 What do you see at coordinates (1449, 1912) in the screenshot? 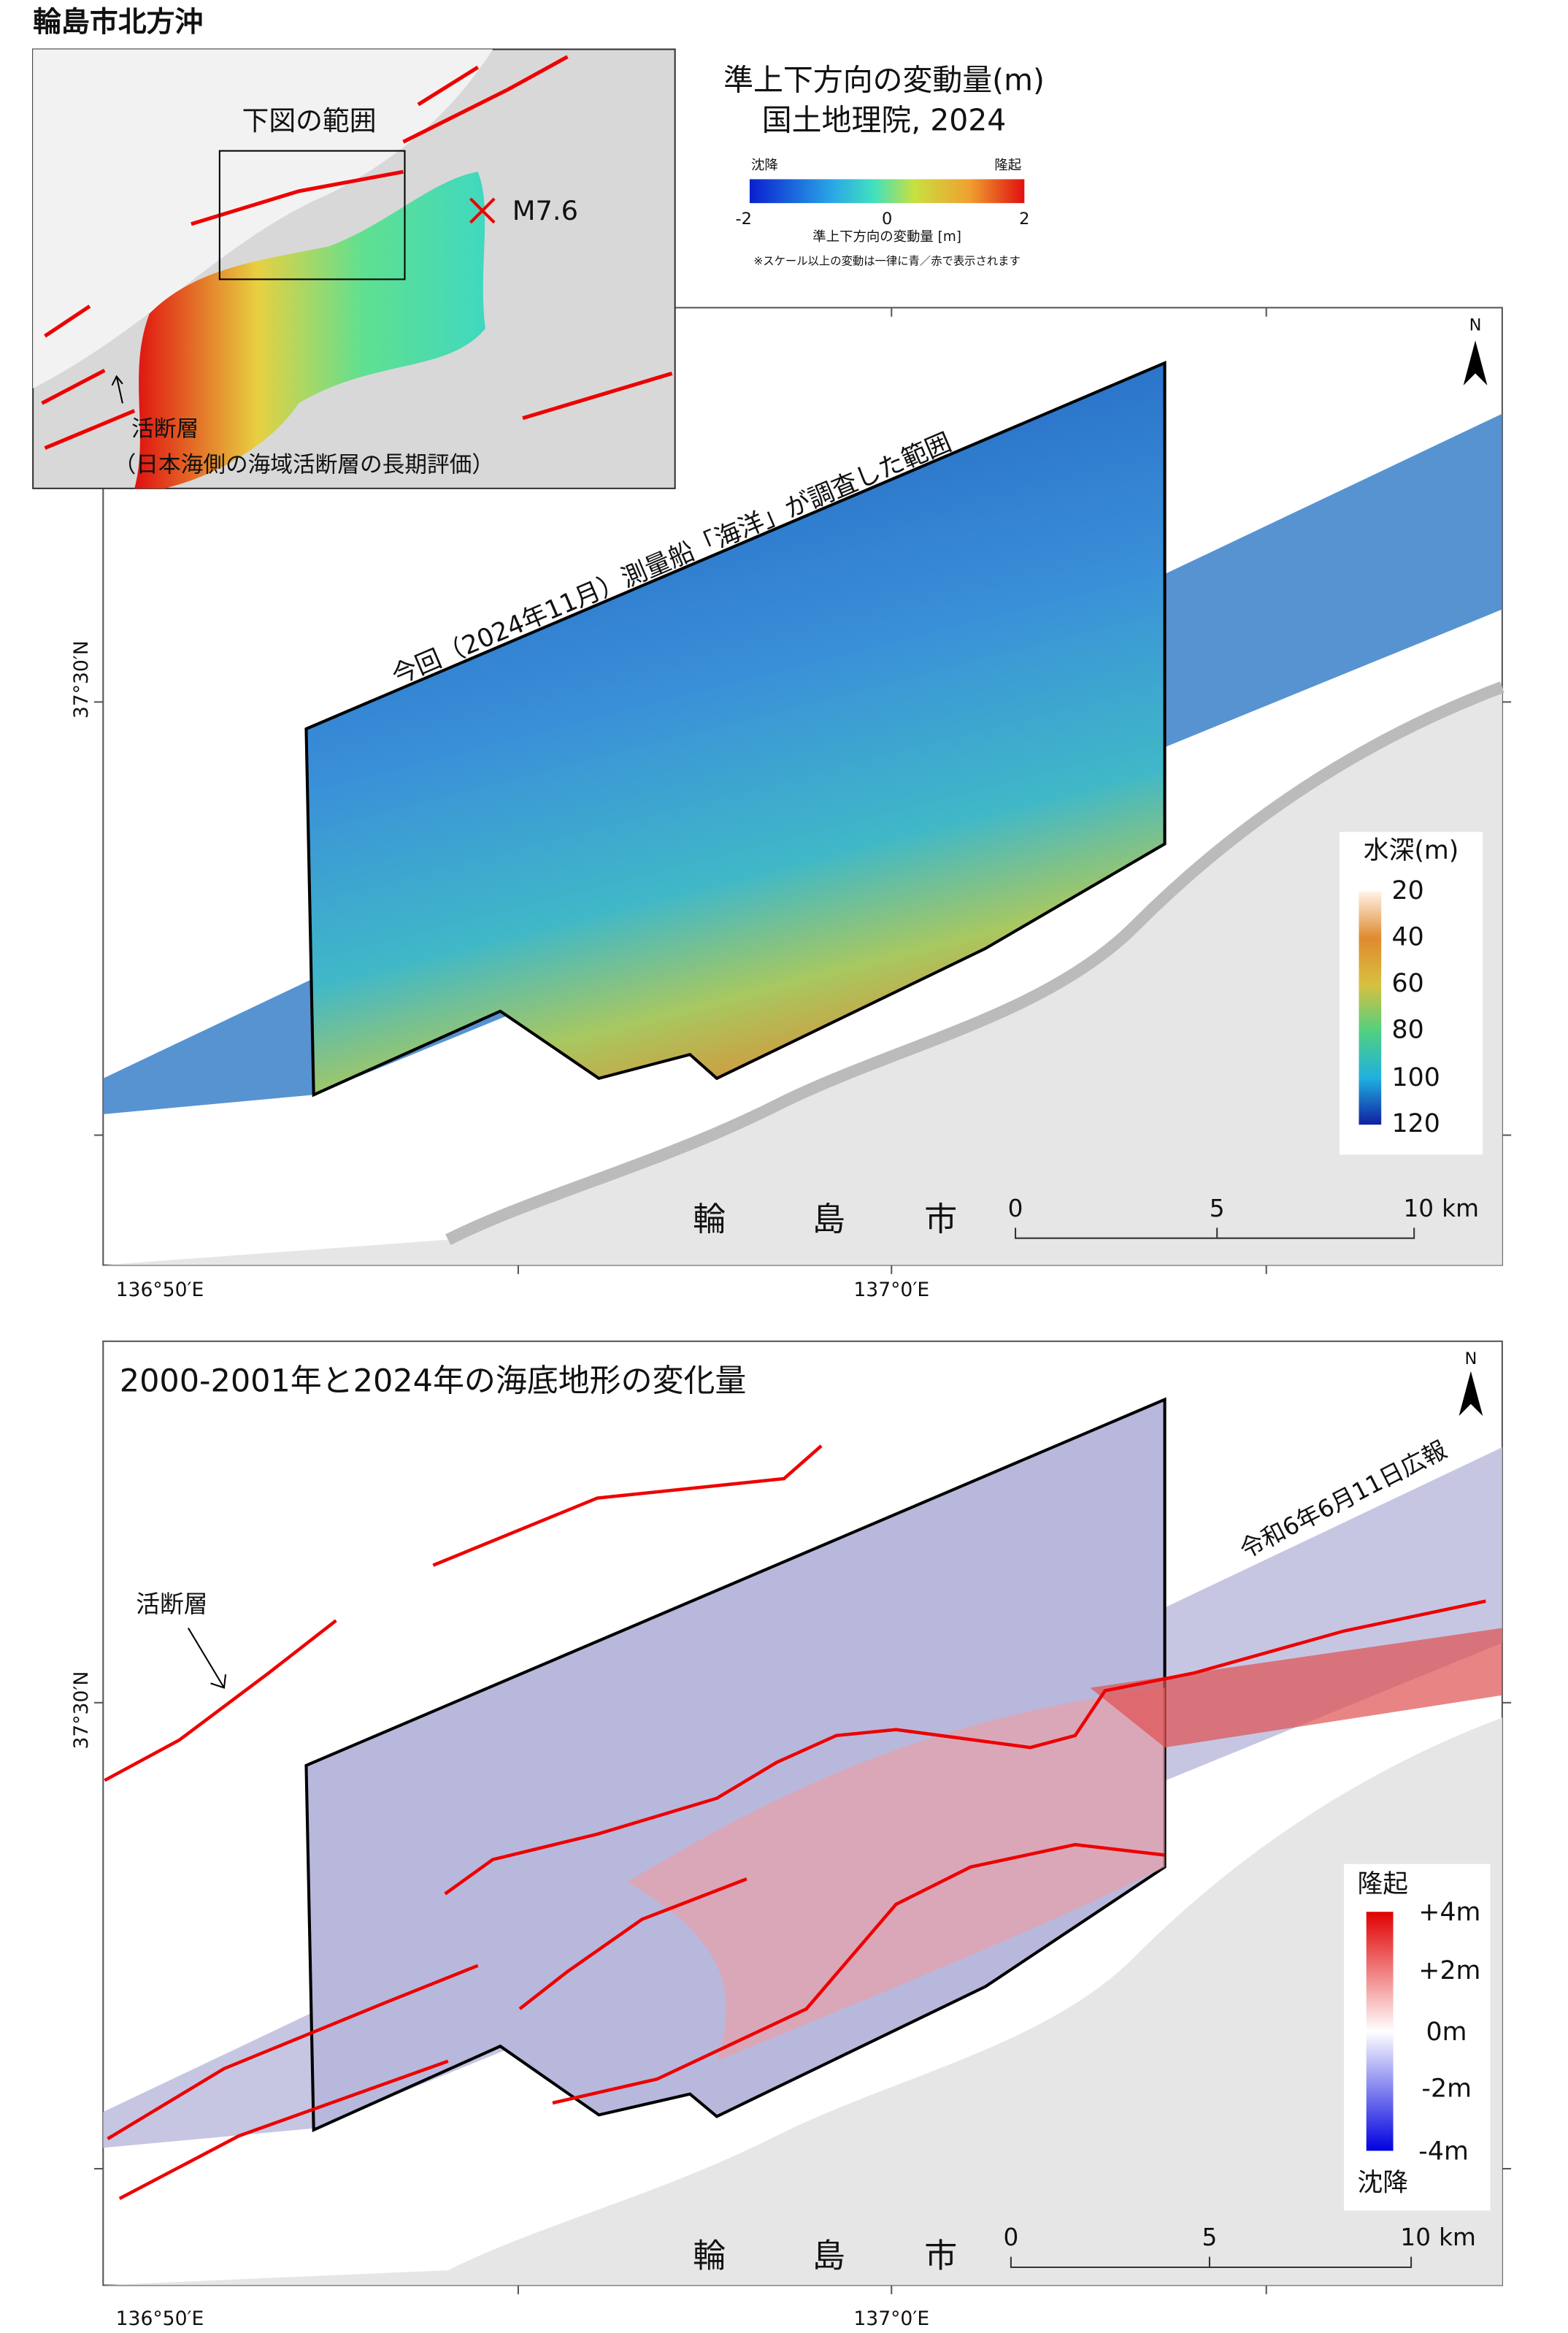
I see `change-tick: +4m` at bounding box center [1449, 1912].